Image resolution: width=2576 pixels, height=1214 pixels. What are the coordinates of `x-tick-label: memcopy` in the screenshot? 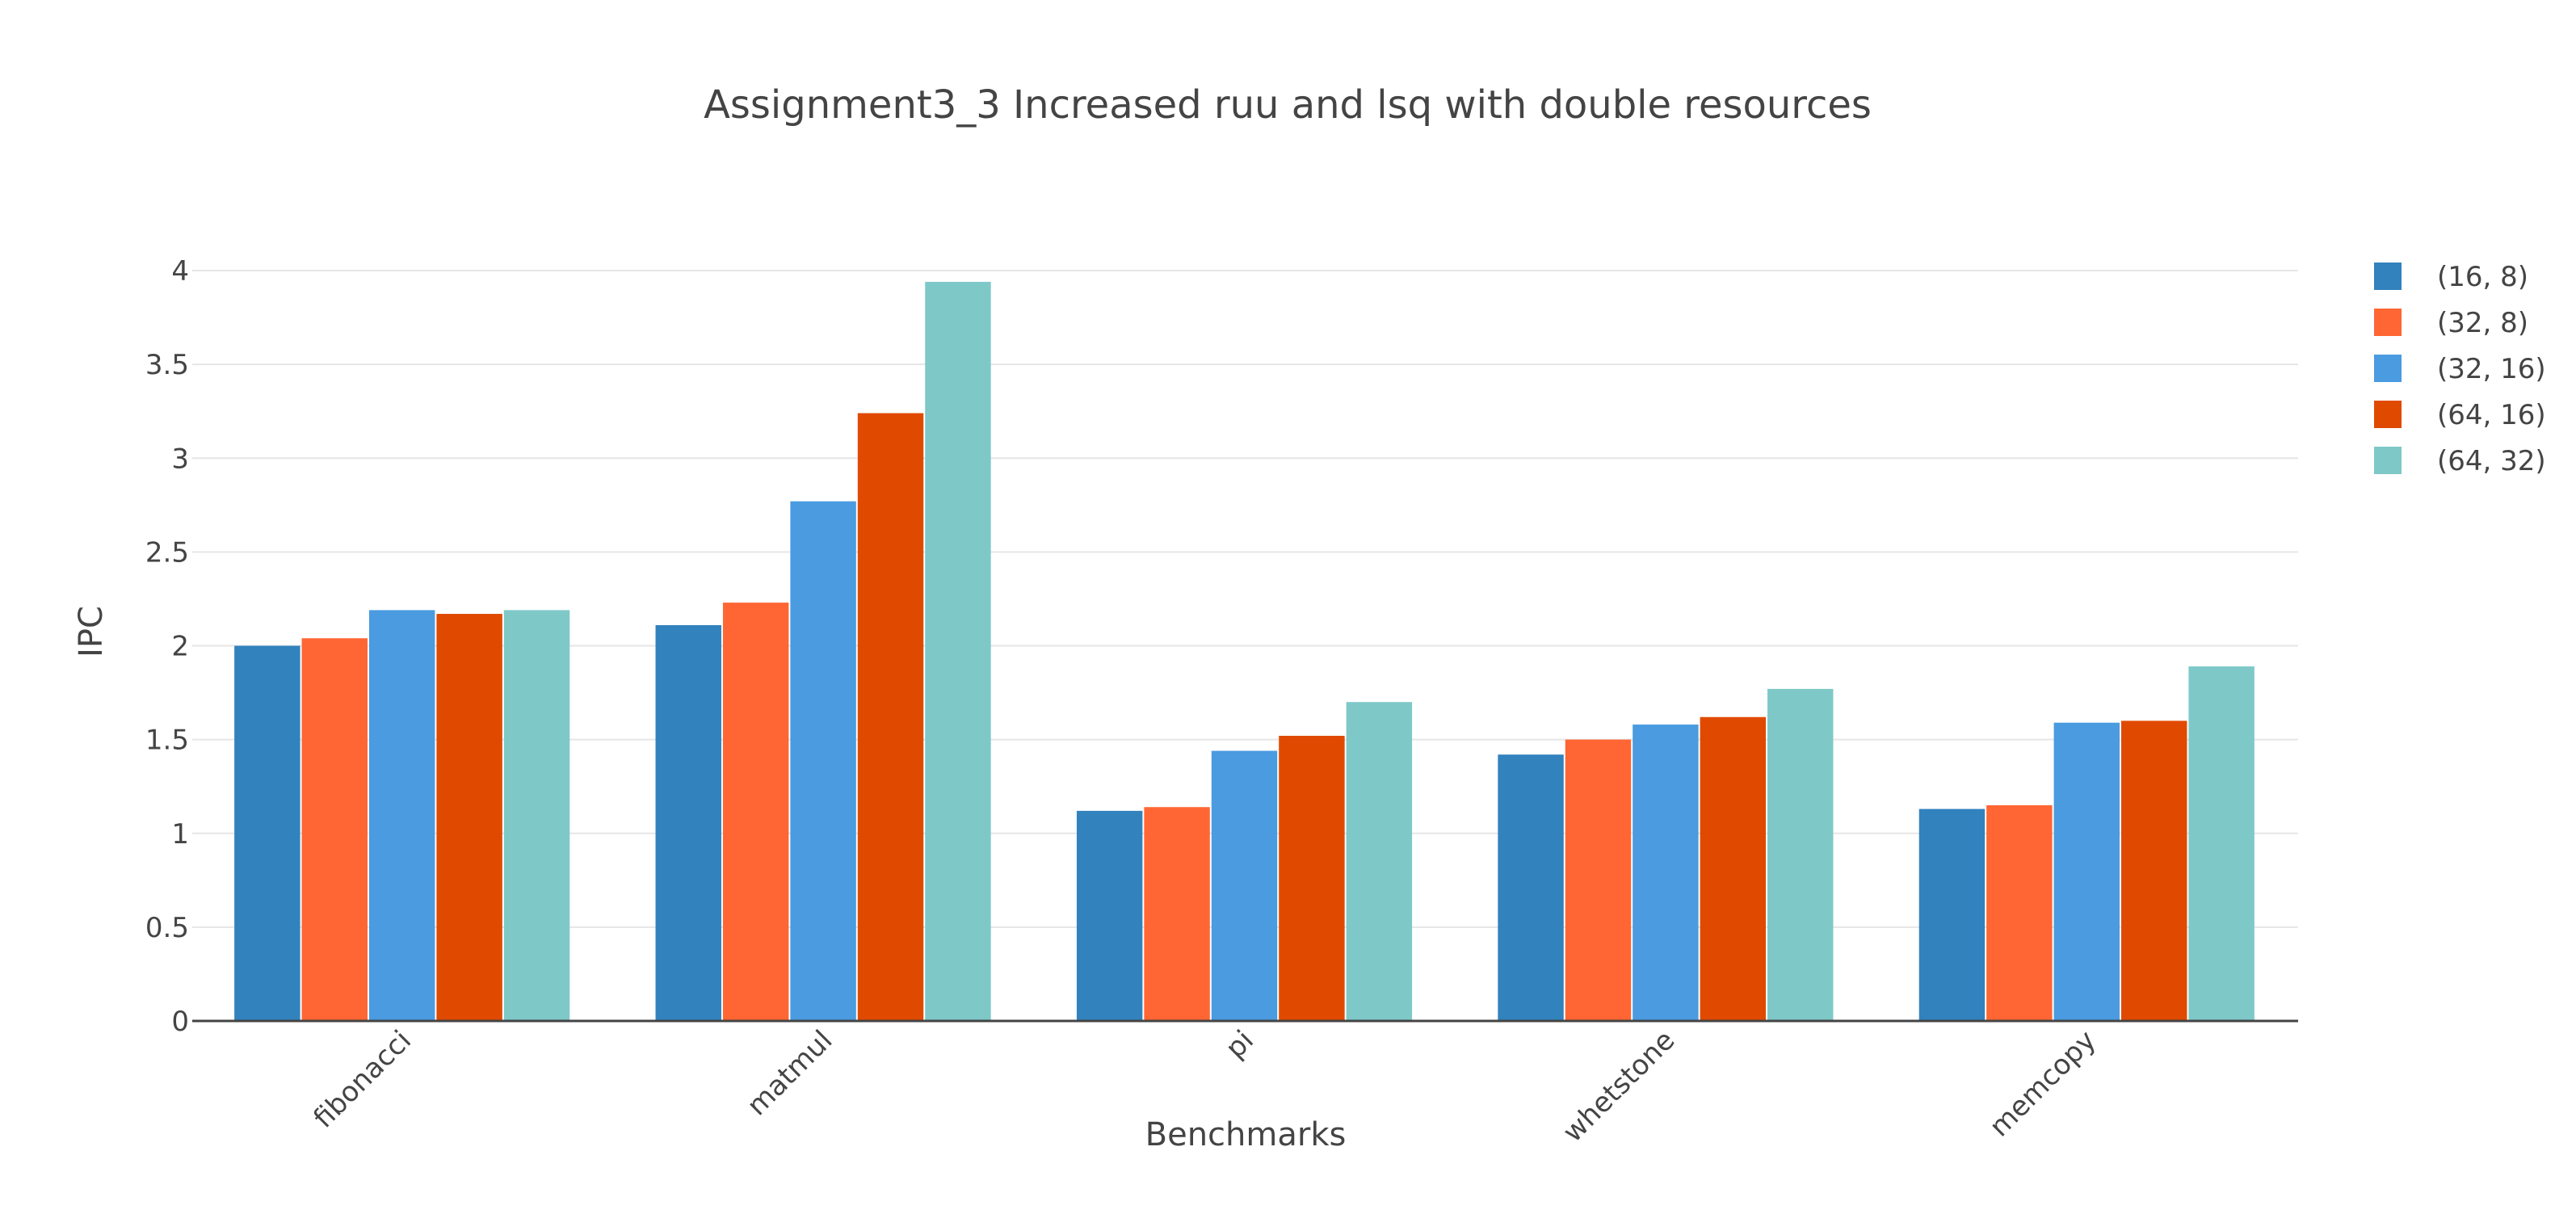 It's located at (2043, 1084).